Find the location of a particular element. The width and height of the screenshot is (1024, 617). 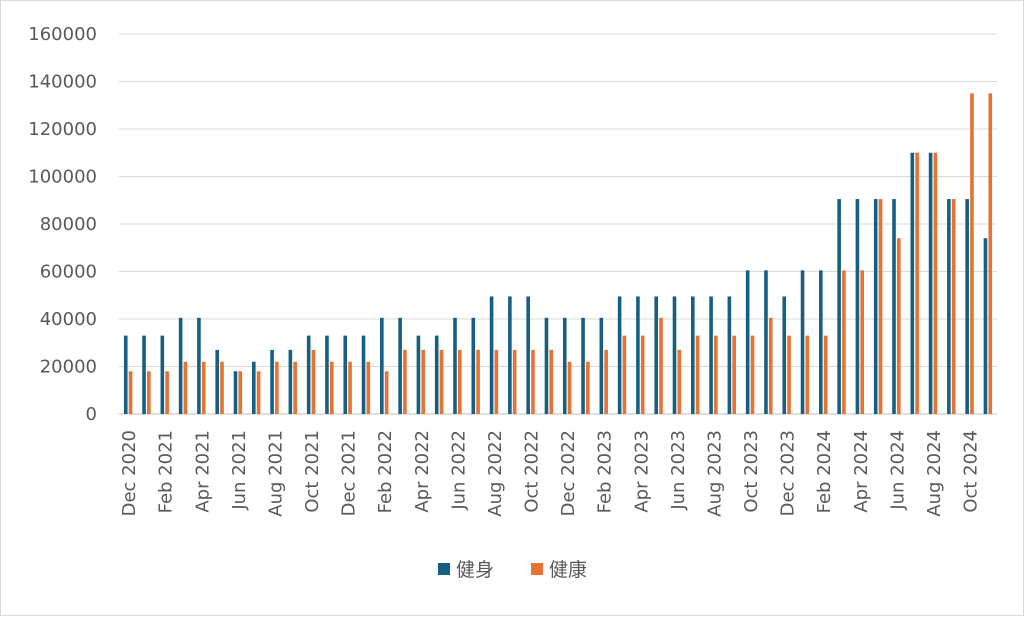

x-tick-label: Aug 2023 is located at coordinates (714, 473).